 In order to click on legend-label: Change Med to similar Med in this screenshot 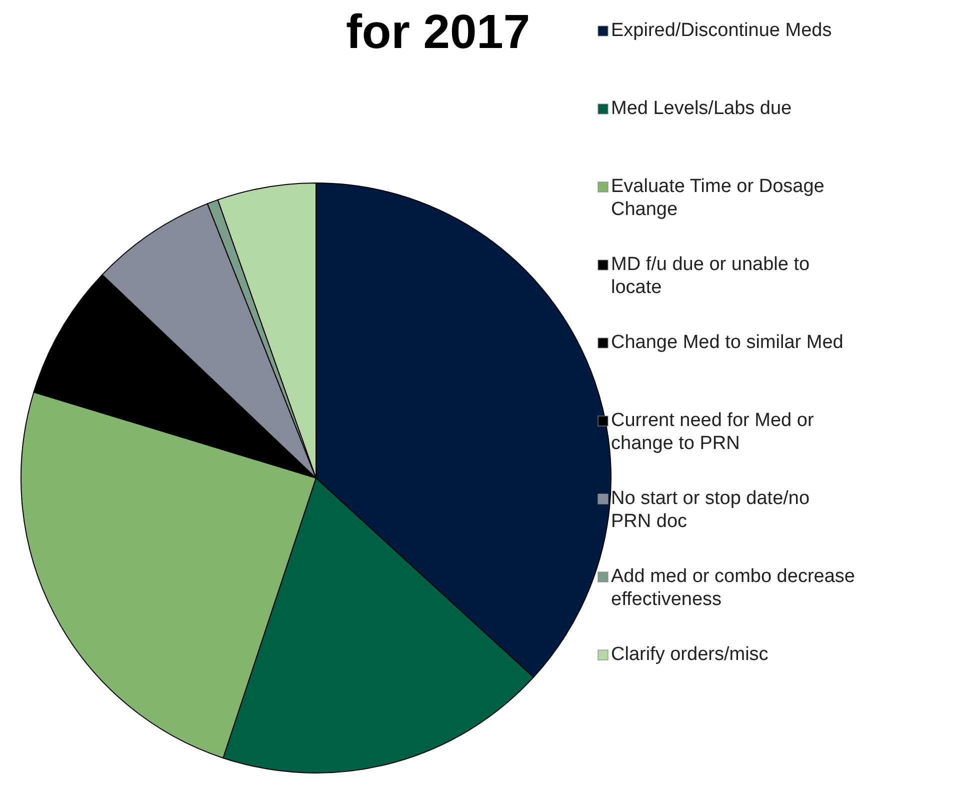, I will do `click(727, 342)`.